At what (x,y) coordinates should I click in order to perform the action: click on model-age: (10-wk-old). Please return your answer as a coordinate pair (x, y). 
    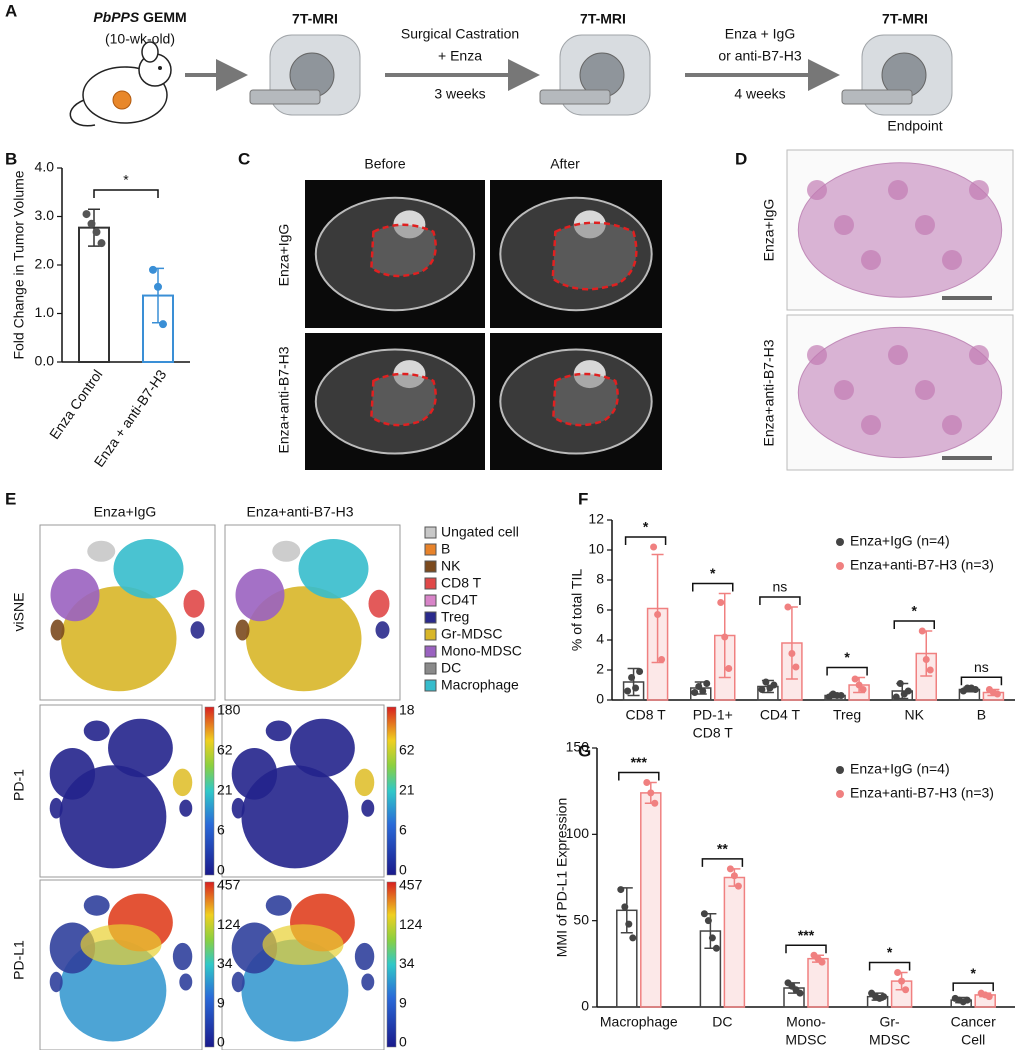
    Looking at the image, I should click on (140, 39).